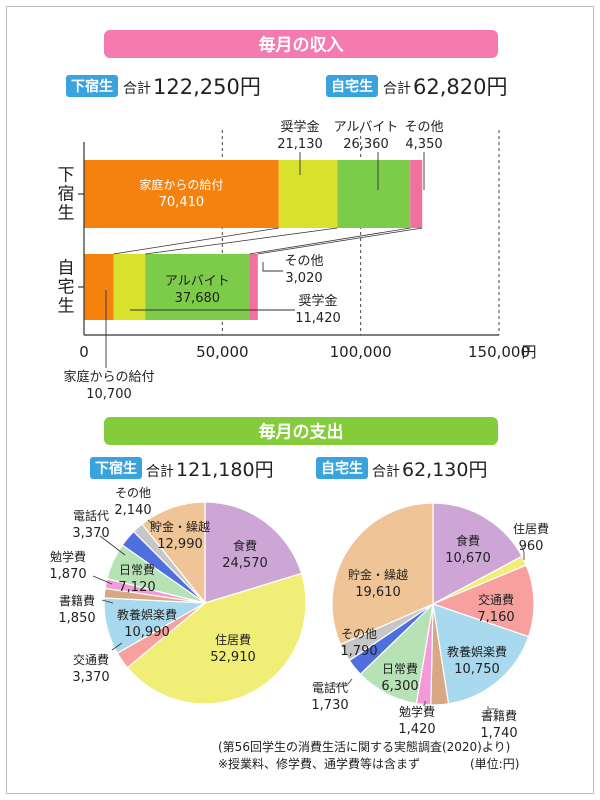 This screenshot has width=600, height=800. What do you see at coordinates (361, 352) in the screenshot?
I see `x-tick-label-2: 100,000` at bounding box center [361, 352].